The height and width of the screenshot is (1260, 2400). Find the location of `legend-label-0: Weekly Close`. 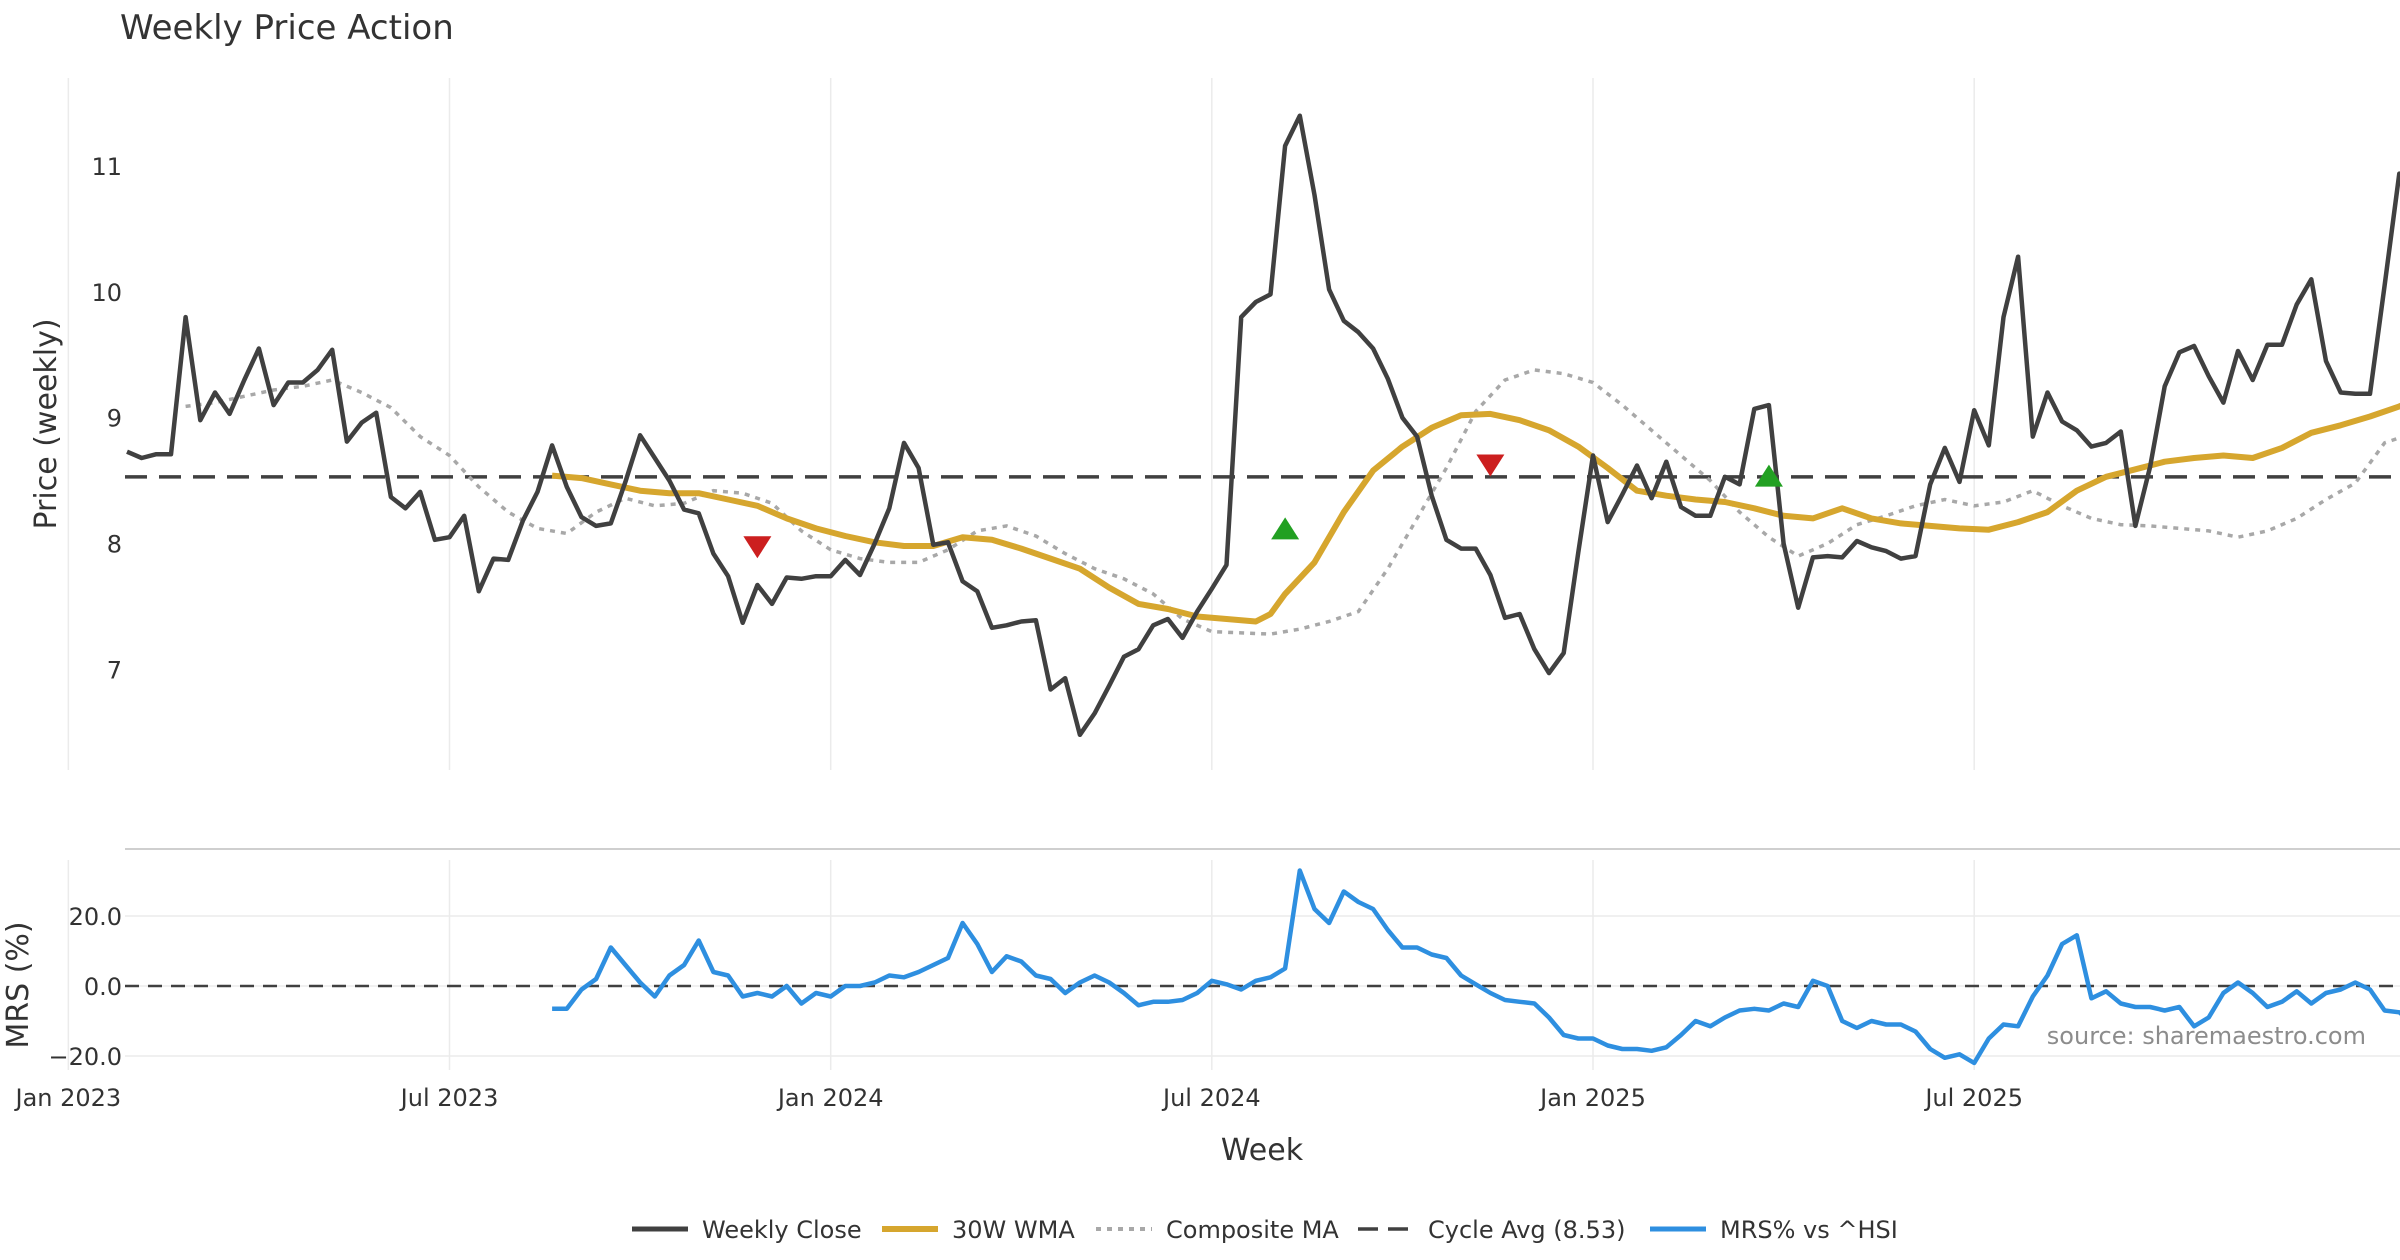

legend-label-0: Weekly Close is located at coordinates (782, 1230).